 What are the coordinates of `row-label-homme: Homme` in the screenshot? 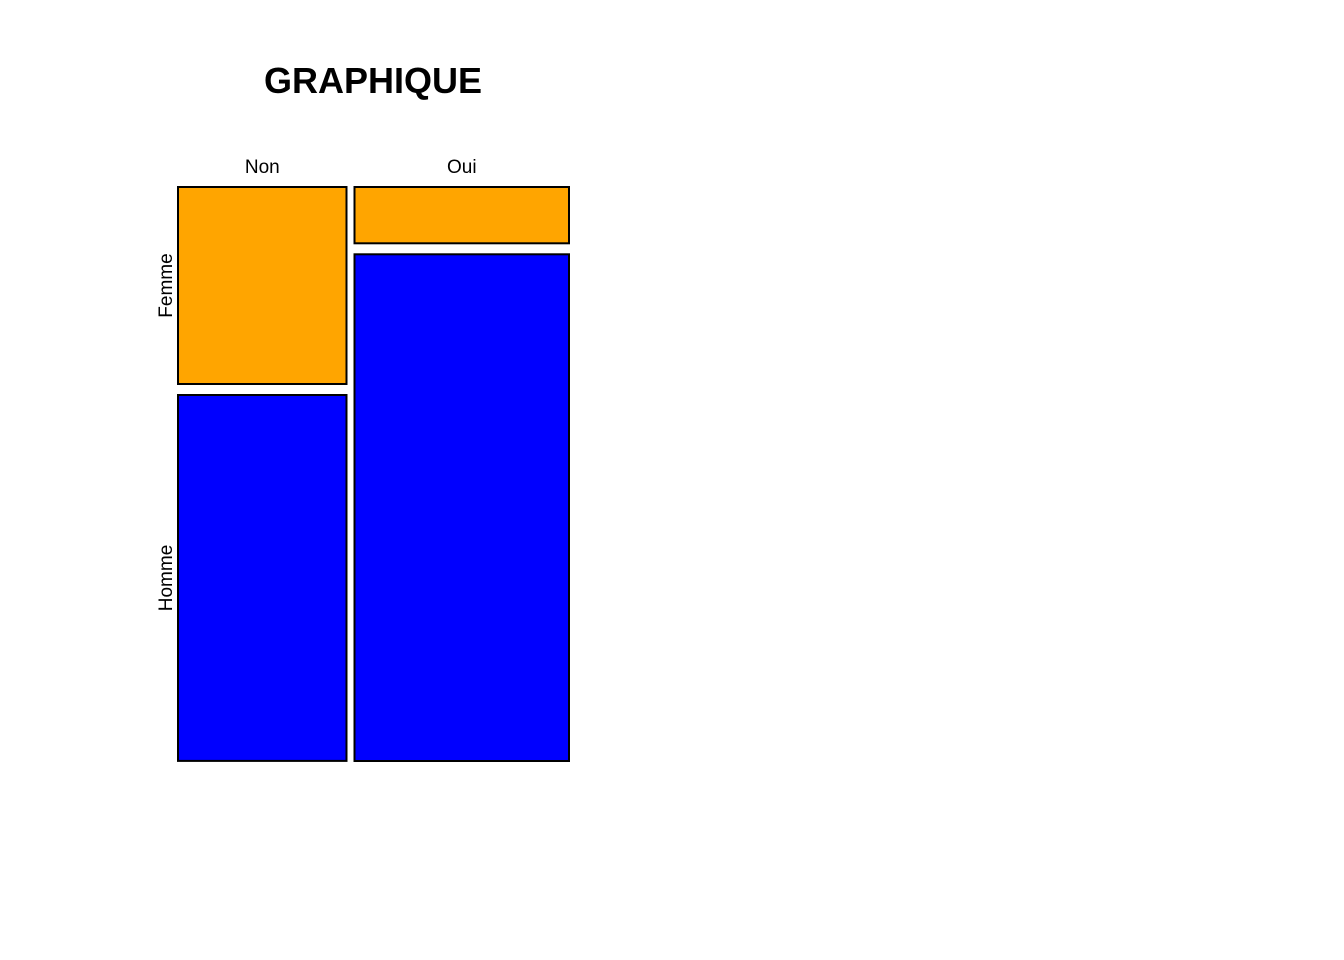 It's located at (166, 578).